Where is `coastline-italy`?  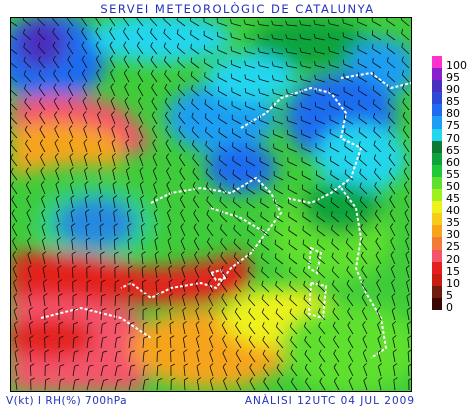 coastline-italy is located at coordinates (364, 273).